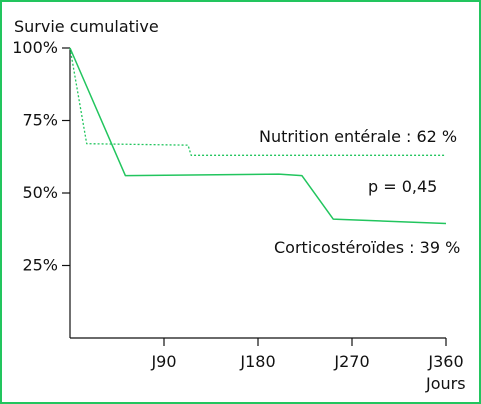 The width and height of the screenshot is (481, 404). Describe the element at coordinates (445, 361) in the screenshot. I see `x-tick-label: J360` at that location.